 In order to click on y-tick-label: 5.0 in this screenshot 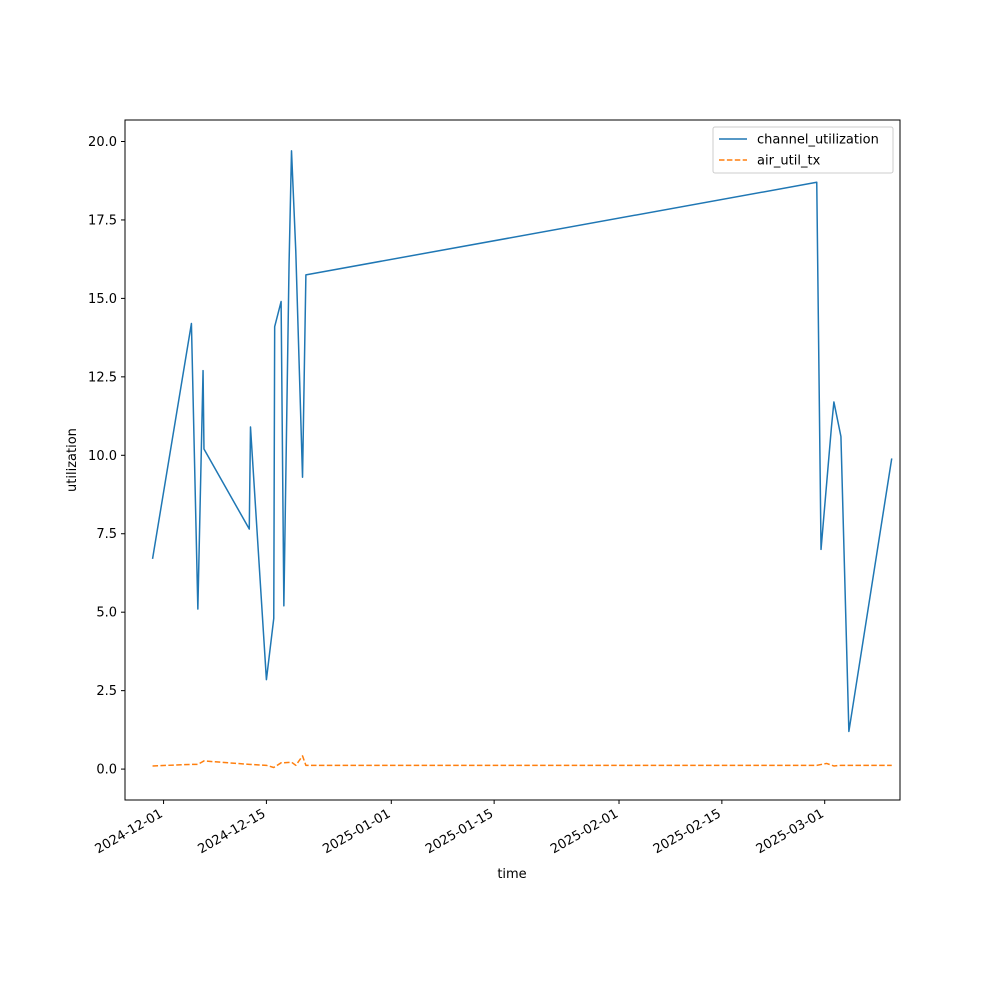, I will do `click(106, 613)`.